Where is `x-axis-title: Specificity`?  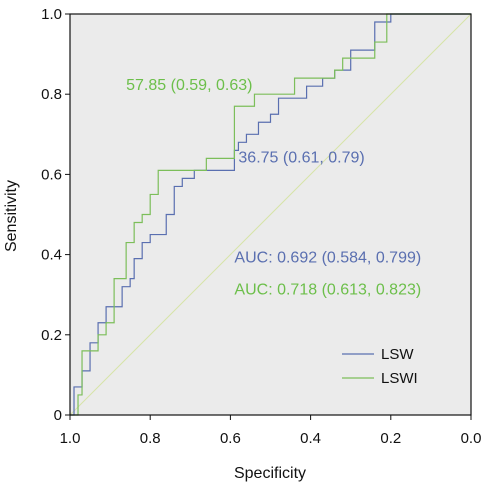 x-axis-title: Specificity is located at coordinates (270, 473).